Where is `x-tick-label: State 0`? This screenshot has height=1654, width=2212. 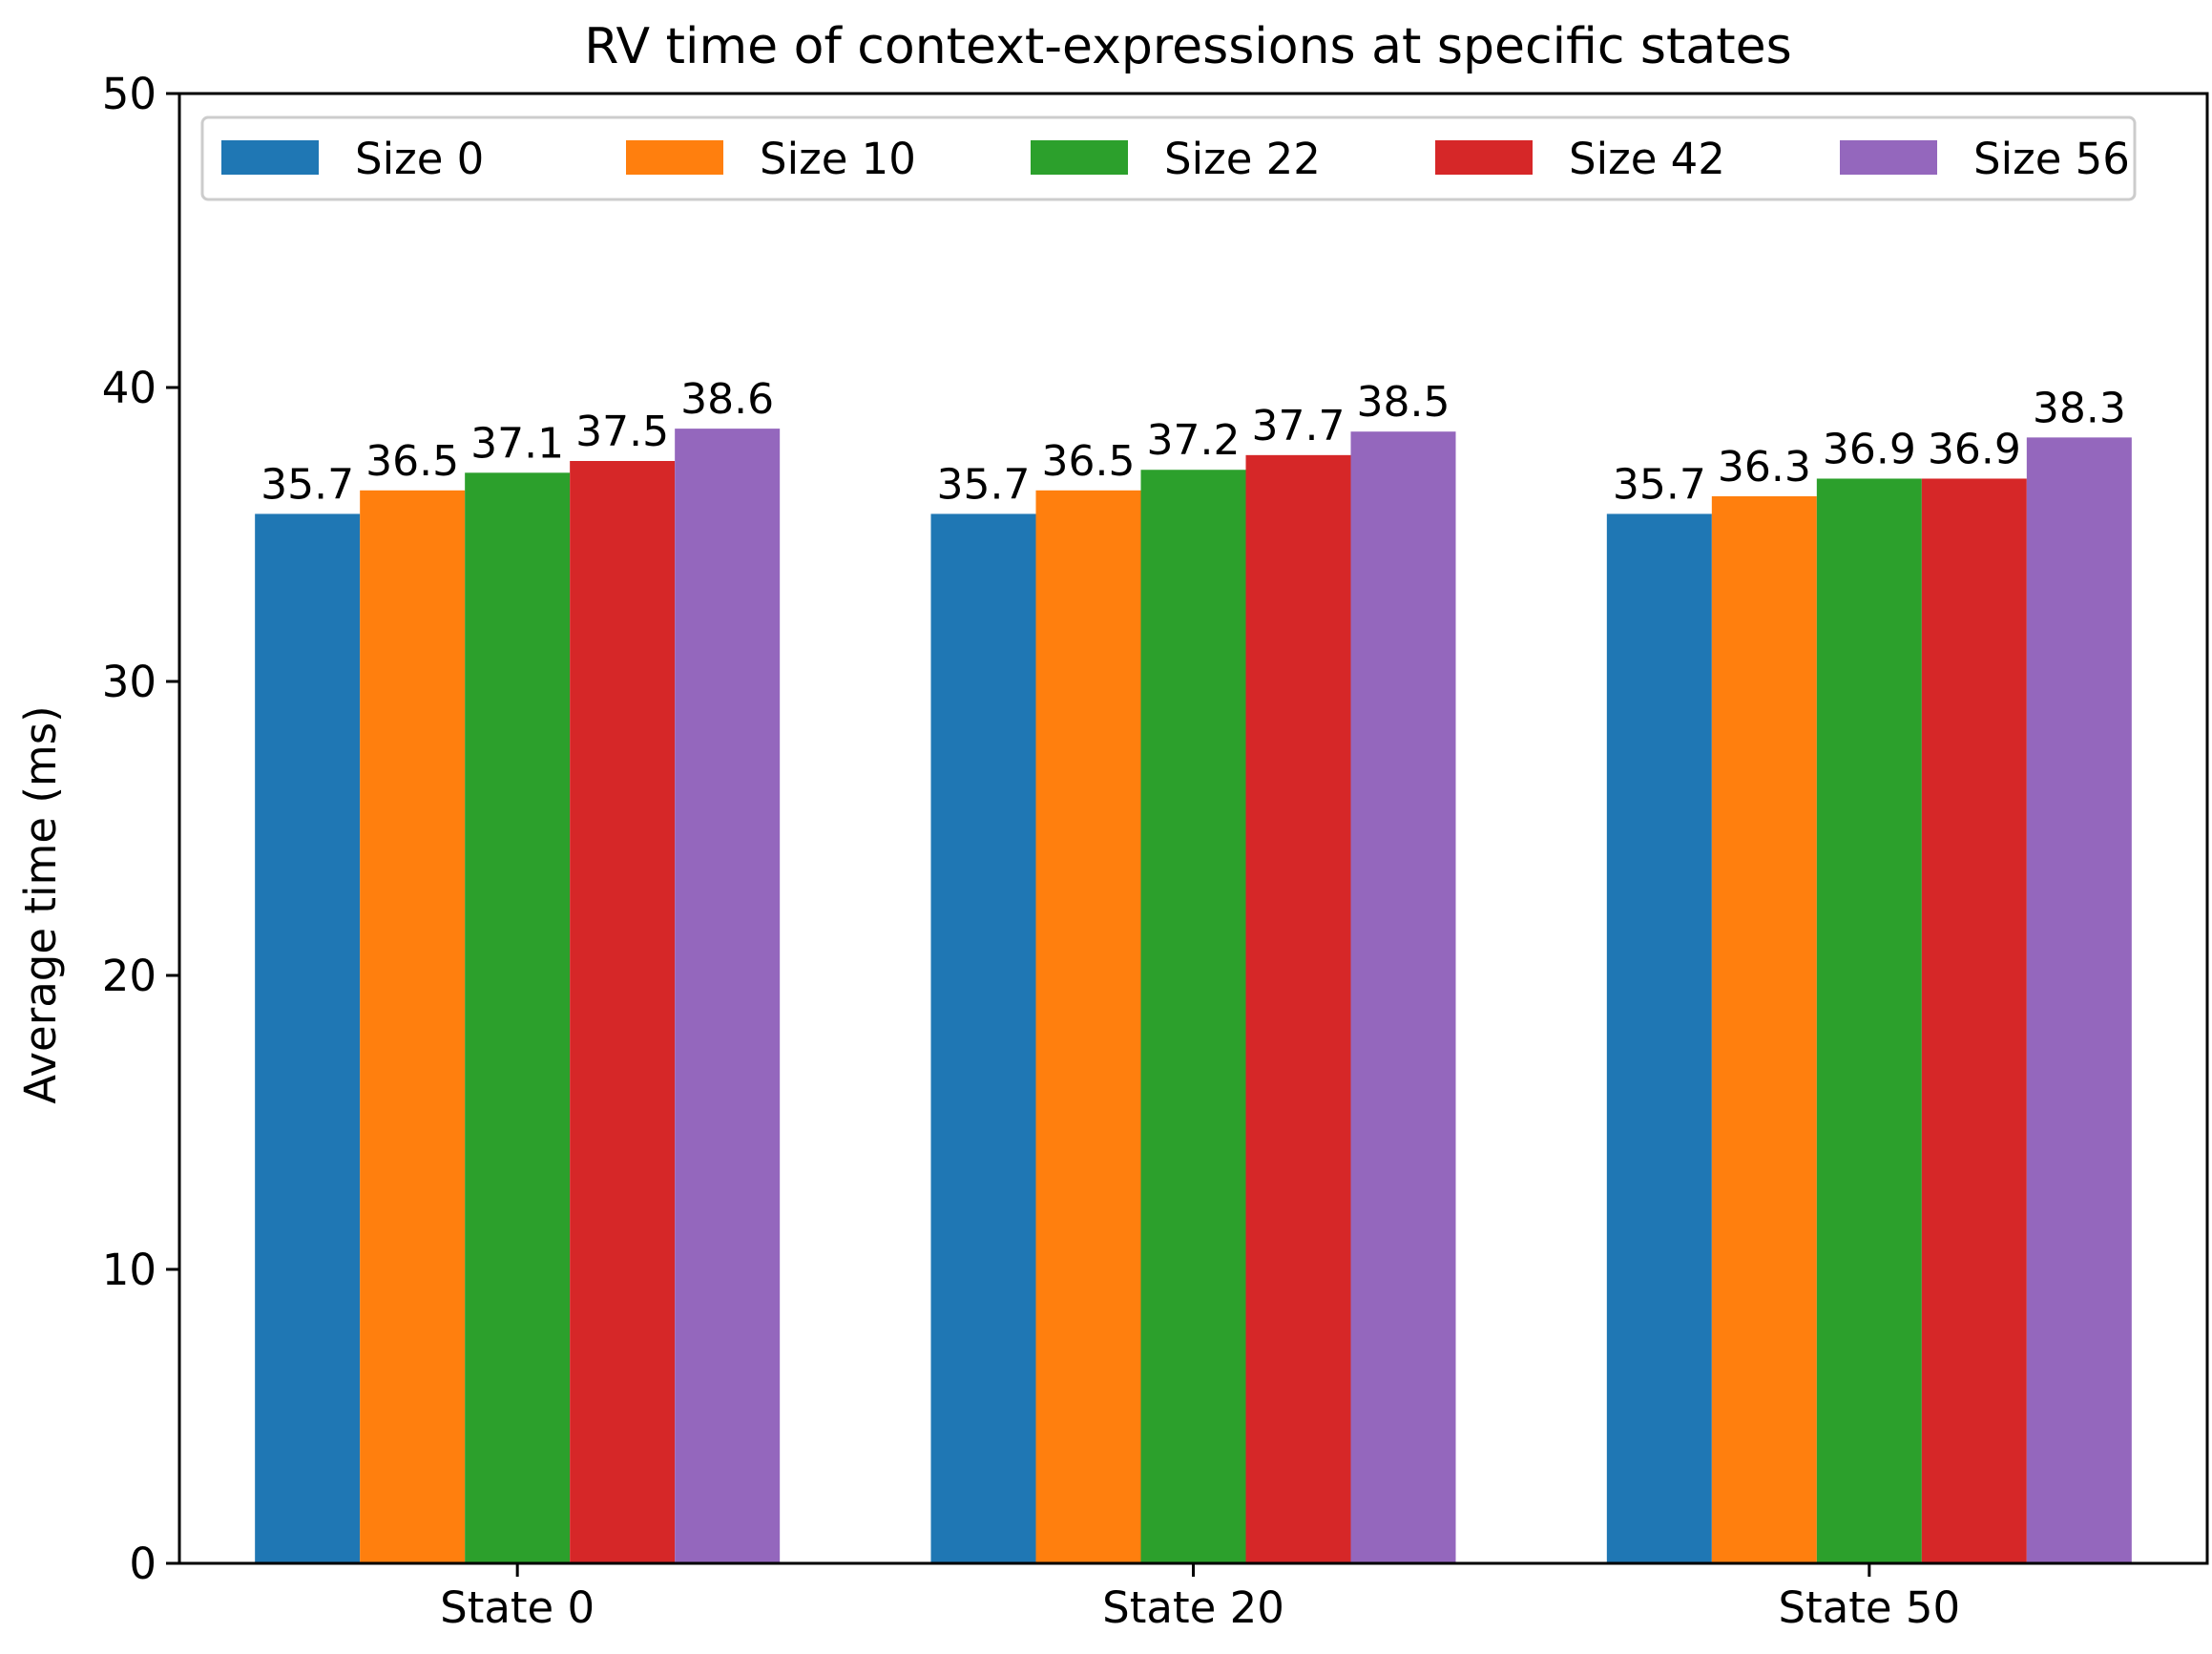 x-tick-label: State 0 is located at coordinates (517, 1607).